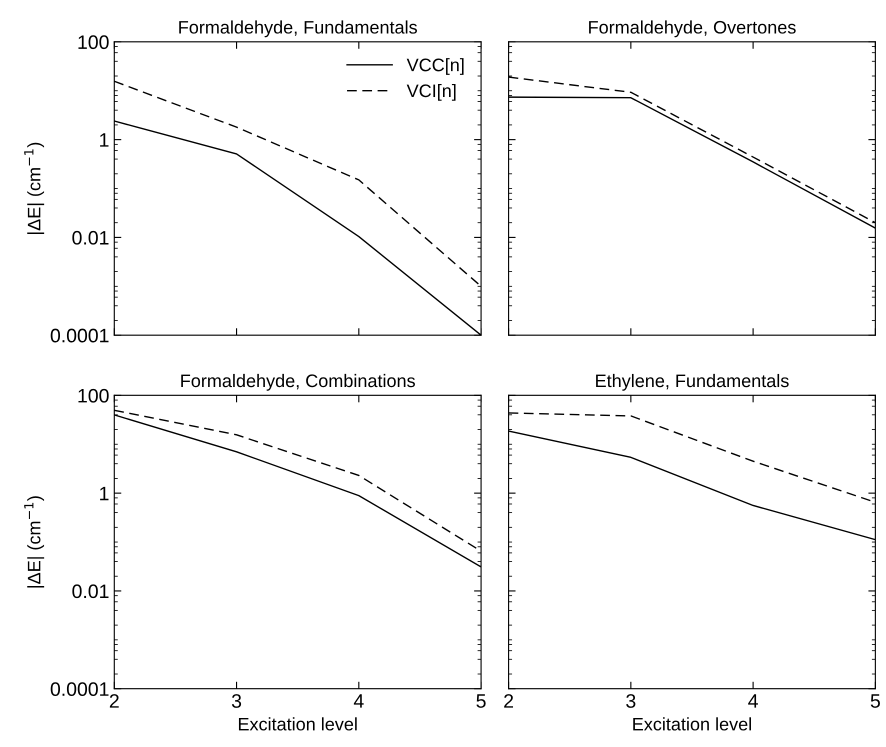  I want to click on chart-title: Formaldehyde, Combinations, so click(298, 382).